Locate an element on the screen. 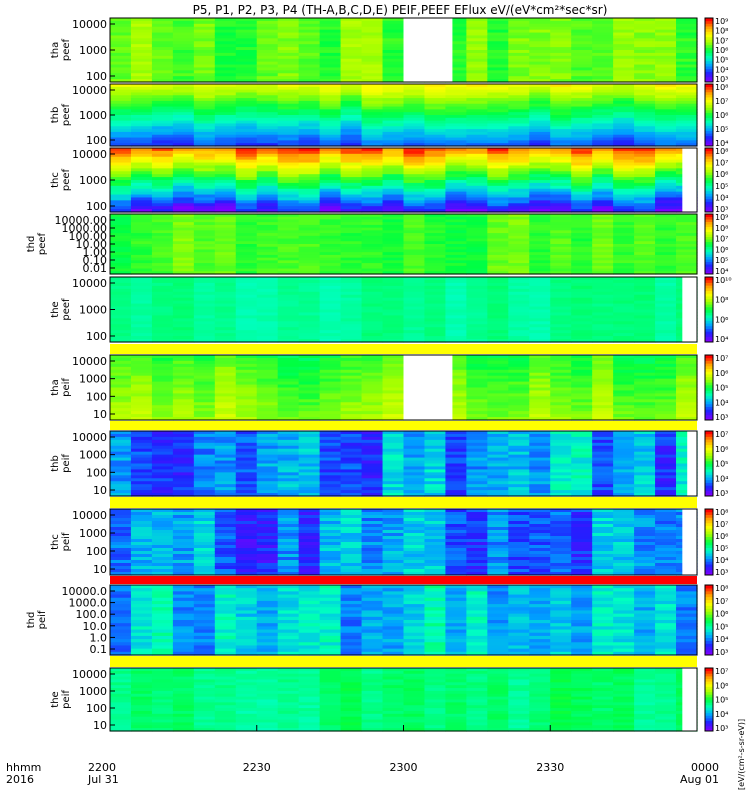 This screenshot has width=750, height=800. y-tick-label: 10000 is located at coordinates (89, 437).